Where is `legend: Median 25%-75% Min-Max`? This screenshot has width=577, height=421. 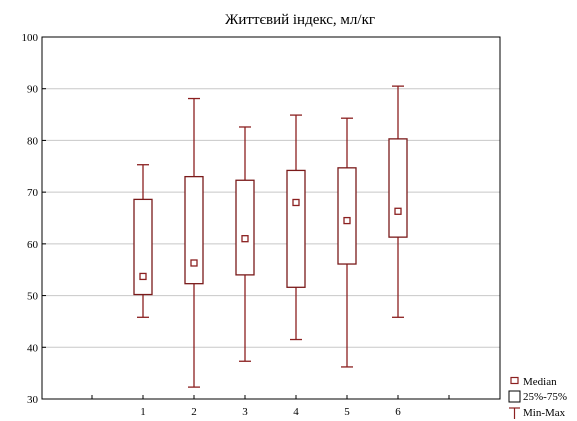
legend: Median 25%-75% Min-Max is located at coordinates (537, 397).